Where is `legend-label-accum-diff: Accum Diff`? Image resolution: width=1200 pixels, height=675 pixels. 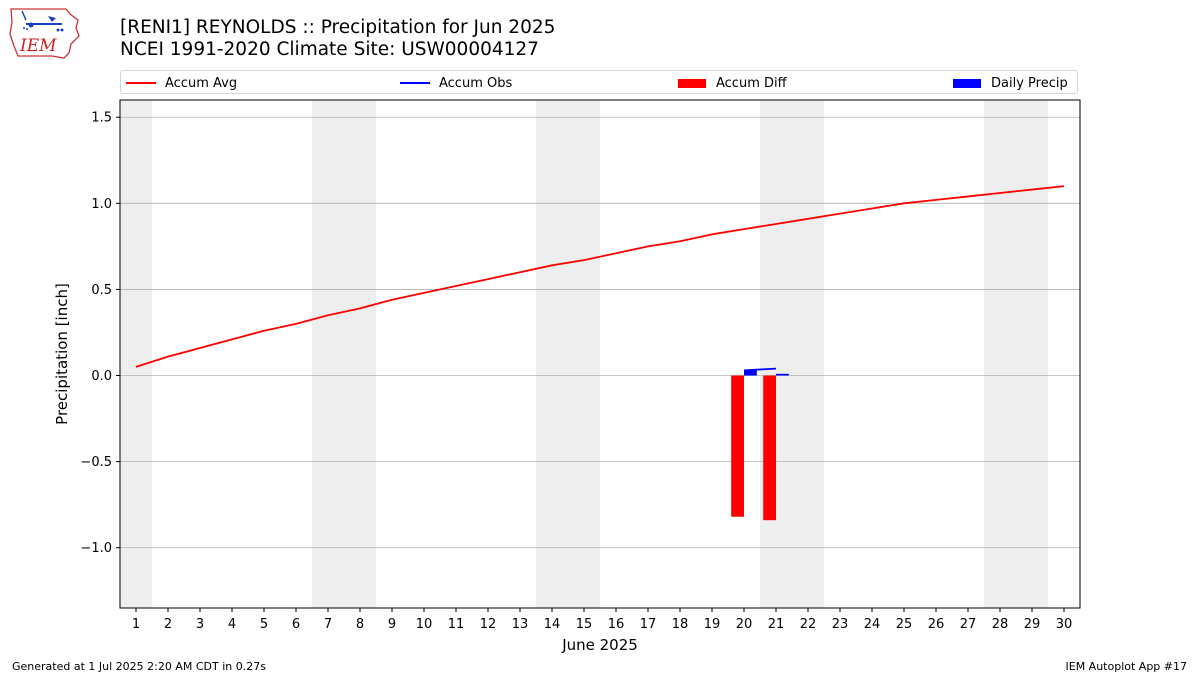 legend-label-accum-diff: Accum Diff is located at coordinates (751, 83).